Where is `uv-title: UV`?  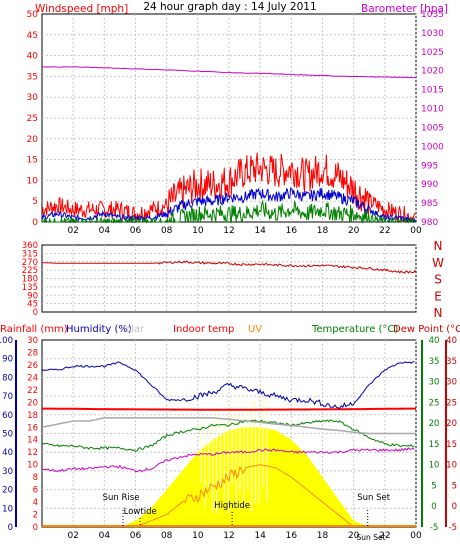
uv-title: UV is located at coordinates (255, 329).